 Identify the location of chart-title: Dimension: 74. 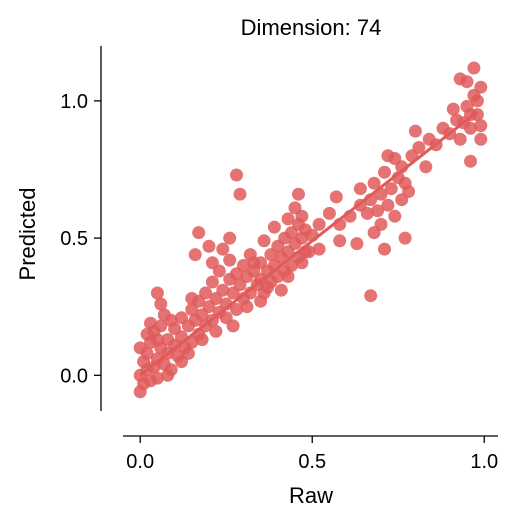
(311, 27).